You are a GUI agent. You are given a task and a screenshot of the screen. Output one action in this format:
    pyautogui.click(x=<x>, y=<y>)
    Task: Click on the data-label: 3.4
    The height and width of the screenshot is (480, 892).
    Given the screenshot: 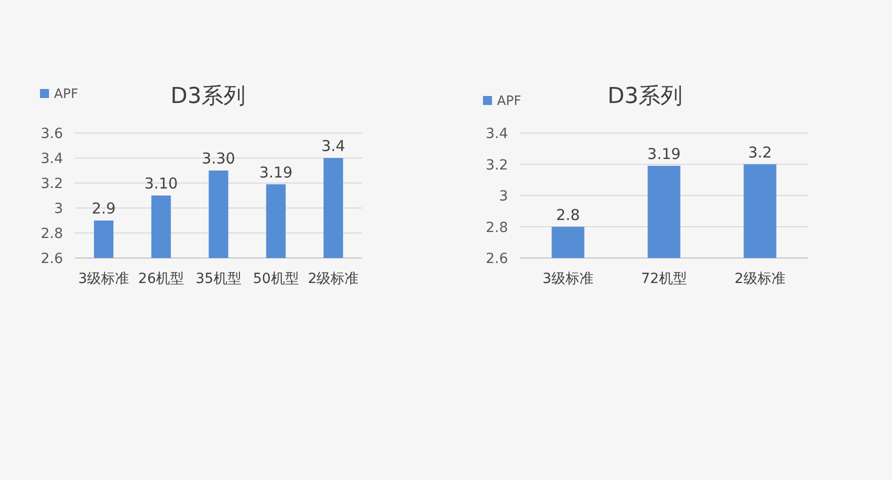 What is the action you would take?
    pyautogui.click(x=333, y=146)
    